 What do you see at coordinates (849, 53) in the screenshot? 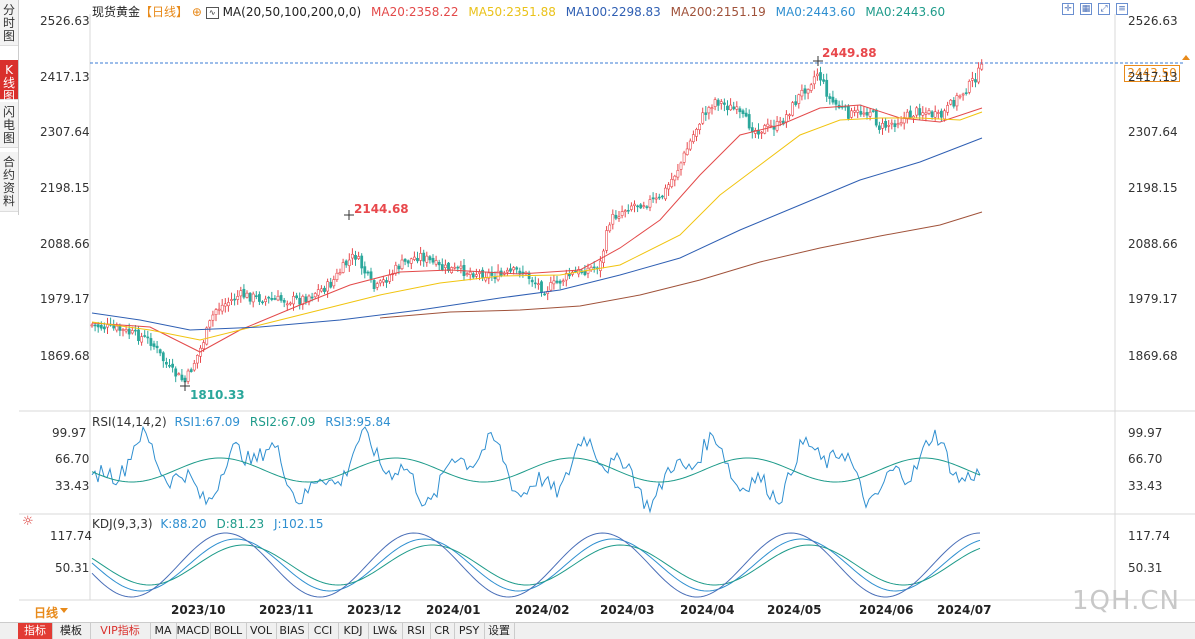
I see `high-annotation: 2449.88` at bounding box center [849, 53].